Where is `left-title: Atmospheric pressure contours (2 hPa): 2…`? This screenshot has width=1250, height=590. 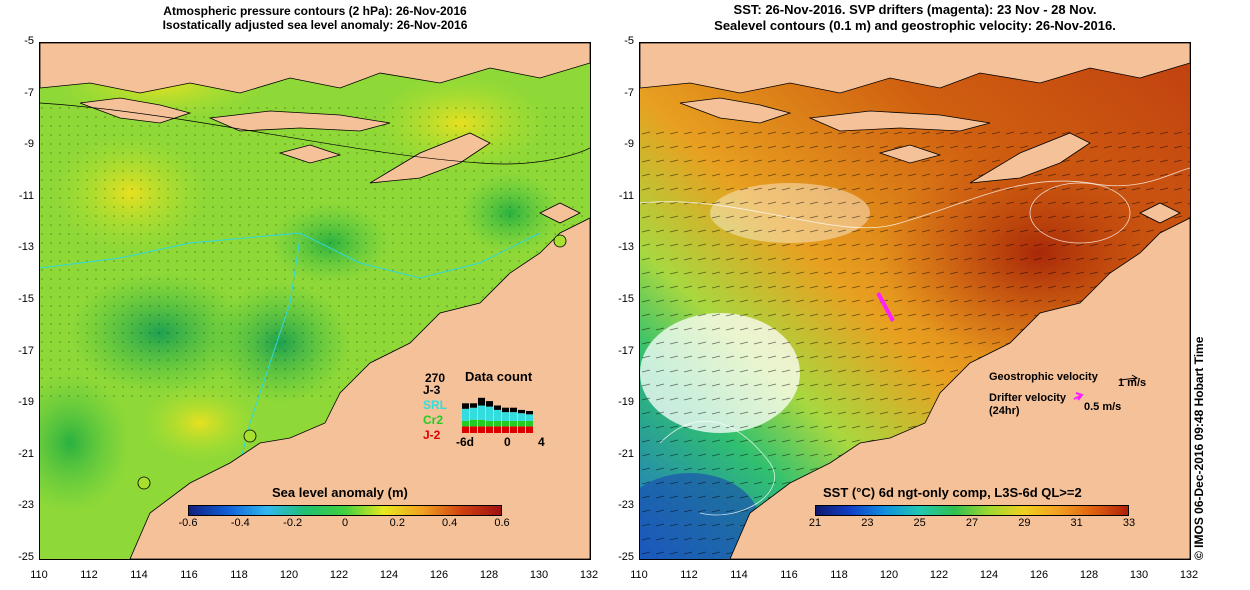
left-title: Atmospheric pressure contours (2 hPa): 2… is located at coordinates (315, 18).